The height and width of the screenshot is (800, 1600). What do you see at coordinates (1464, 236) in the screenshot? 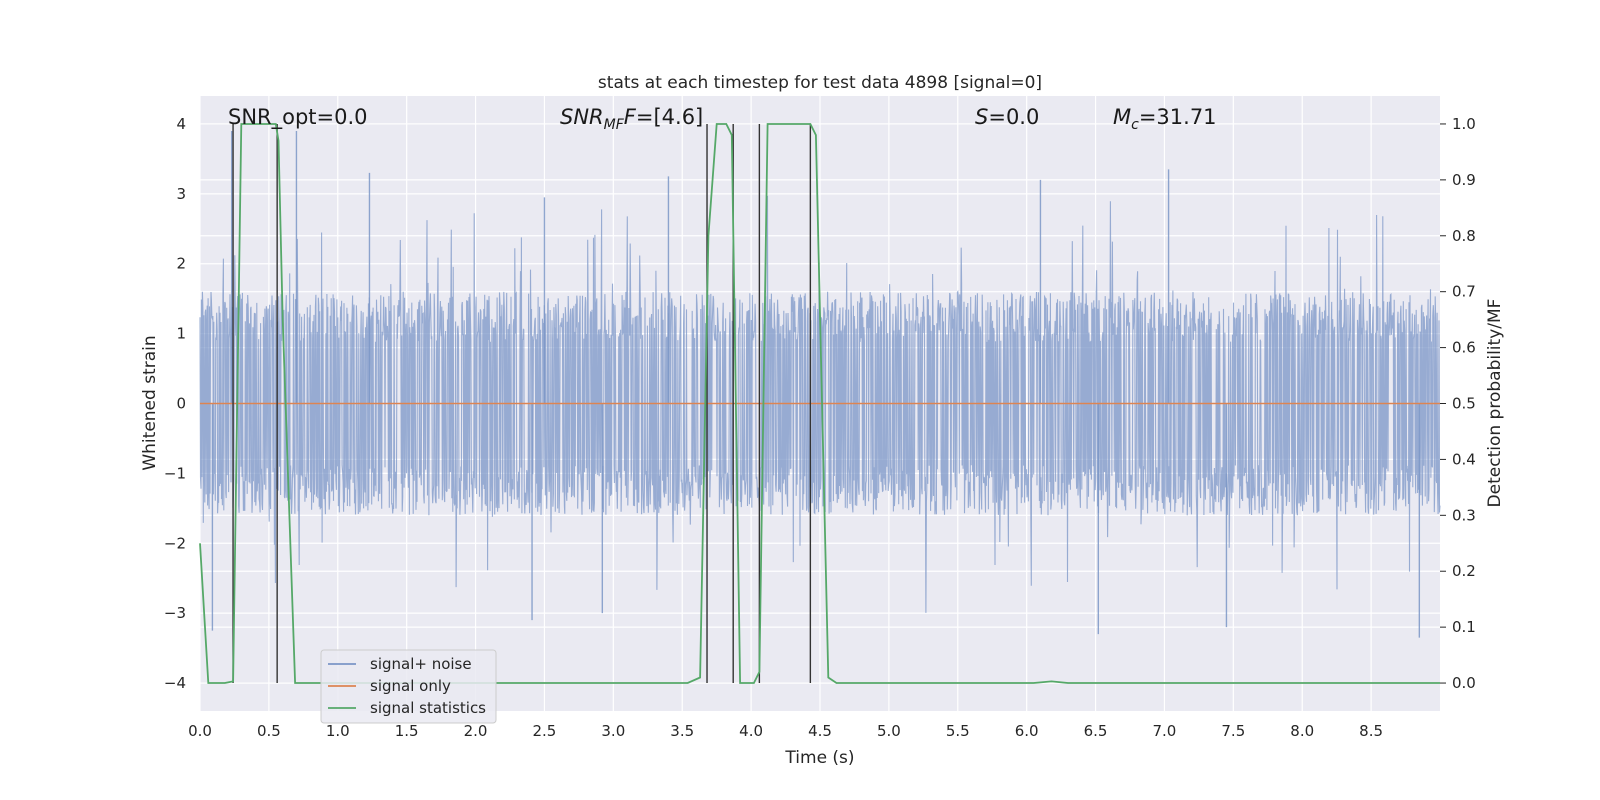
I see `y-right-tick-label: 0.8` at bounding box center [1464, 236].